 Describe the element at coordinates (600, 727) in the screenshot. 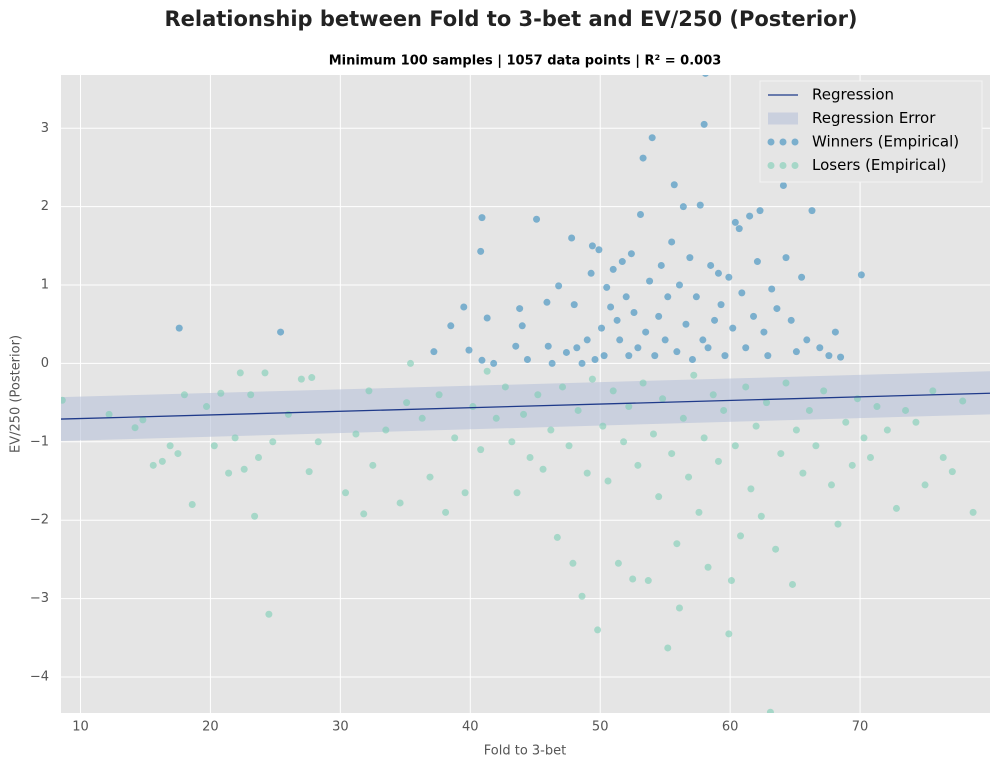

I see `x-tick-label: 50` at that location.